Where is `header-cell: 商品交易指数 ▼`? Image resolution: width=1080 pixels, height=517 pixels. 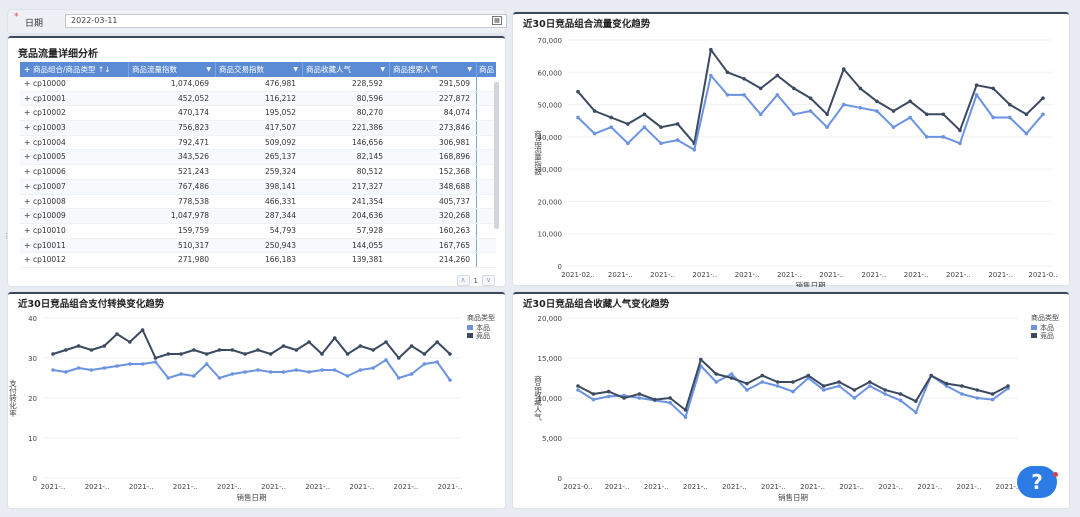 header-cell: 商品交易指数 ▼ is located at coordinates (258, 69).